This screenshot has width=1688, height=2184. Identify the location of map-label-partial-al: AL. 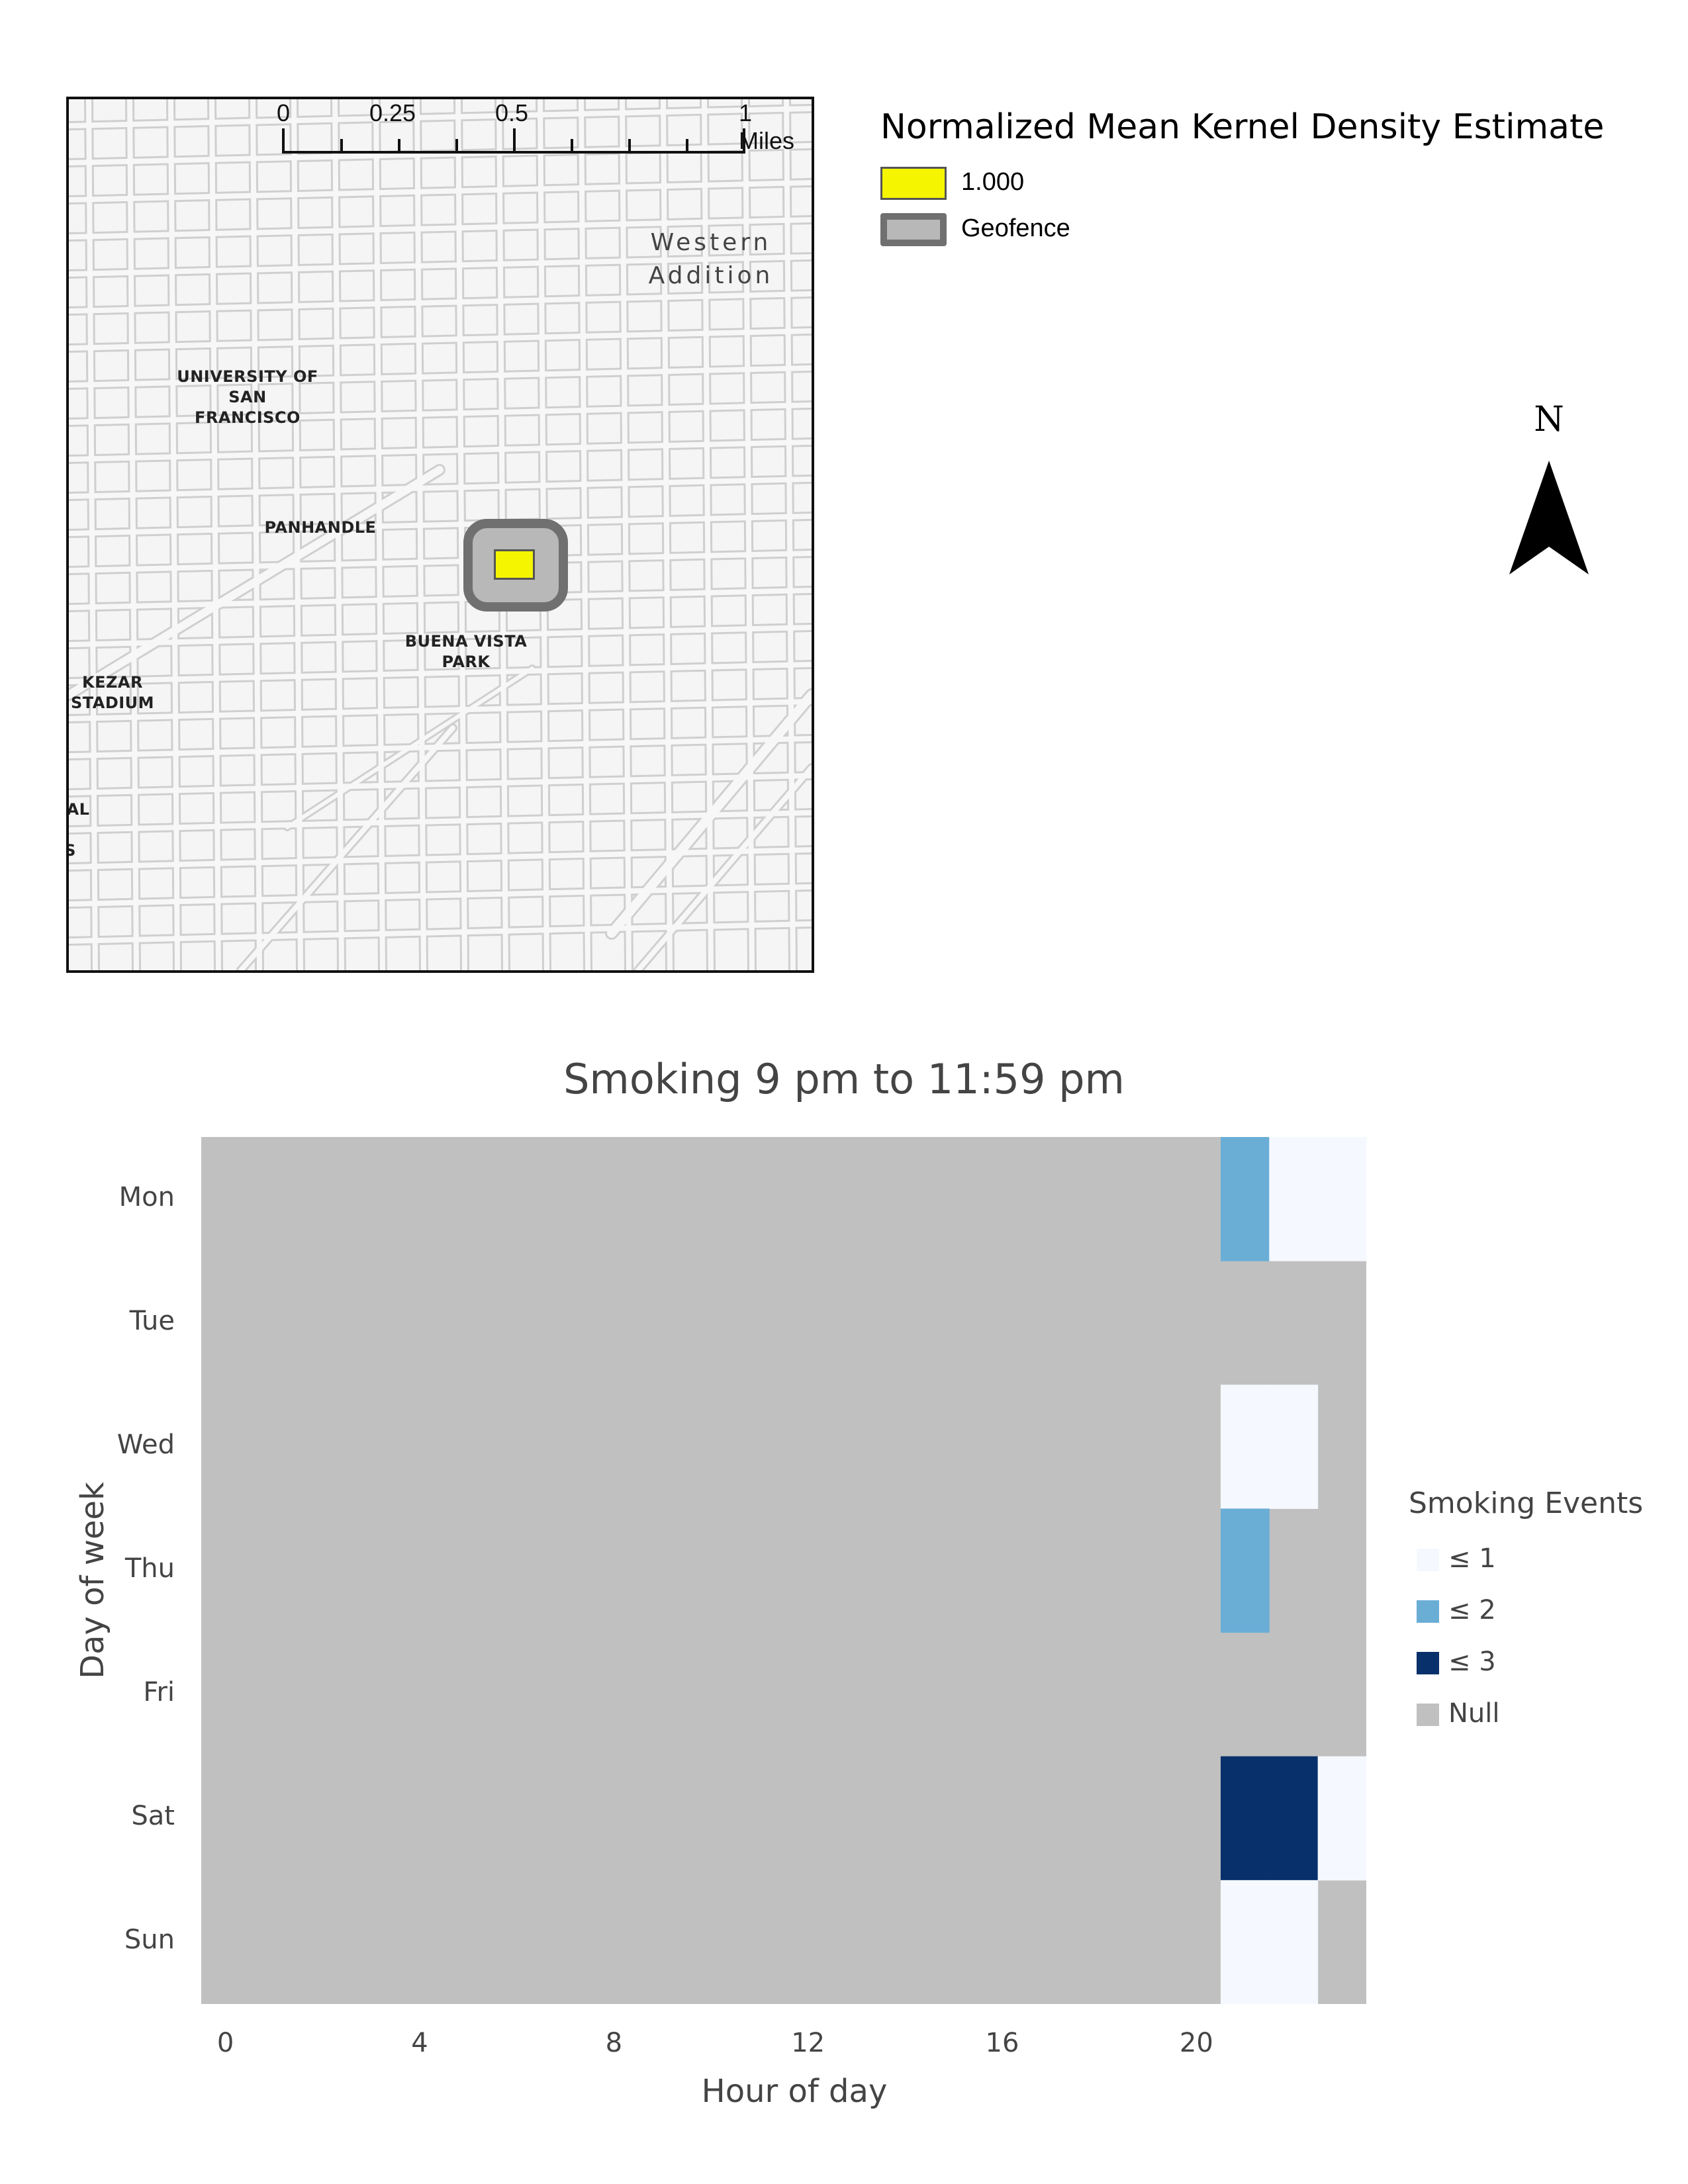
(78, 809).